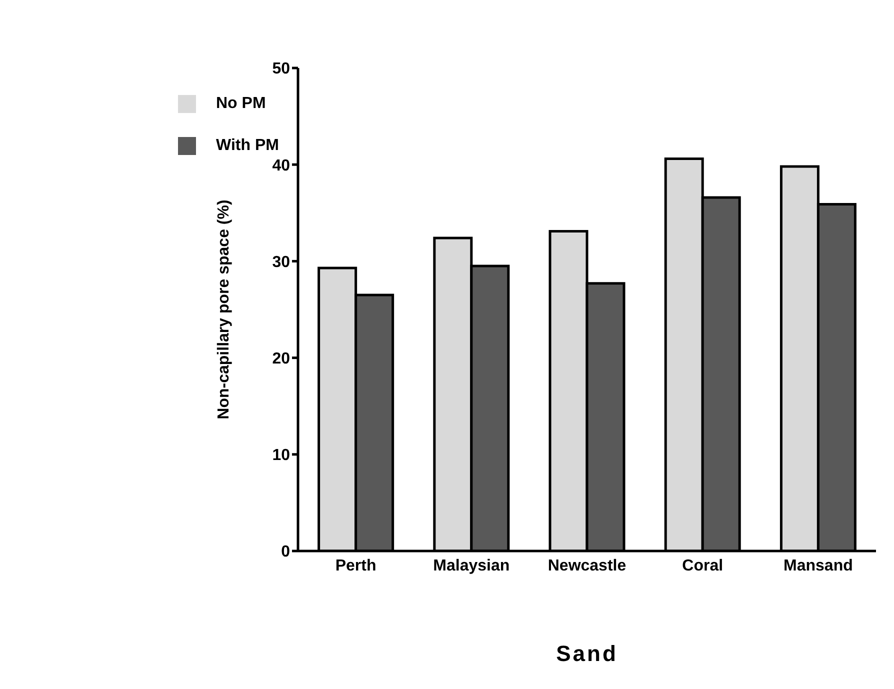  Describe the element at coordinates (281, 165) in the screenshot. I see `y-tick-label: 40` at that location.